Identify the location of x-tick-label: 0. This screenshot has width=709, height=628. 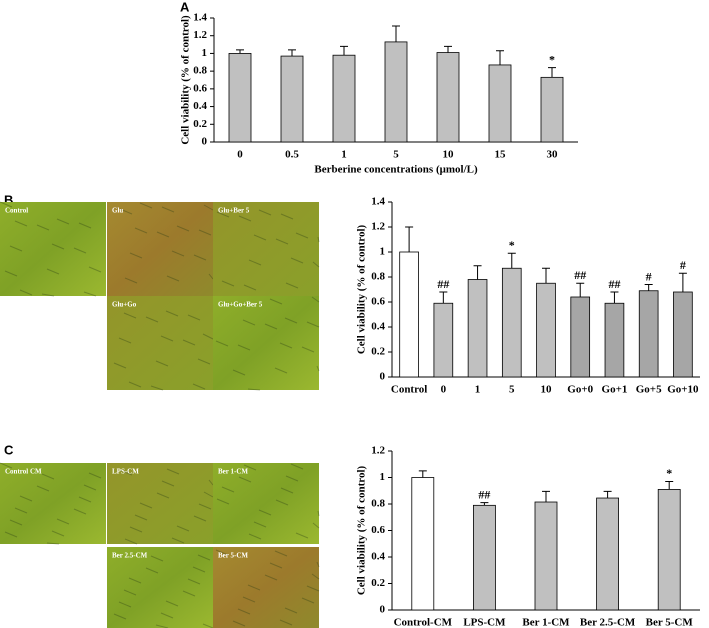
(444, 390).